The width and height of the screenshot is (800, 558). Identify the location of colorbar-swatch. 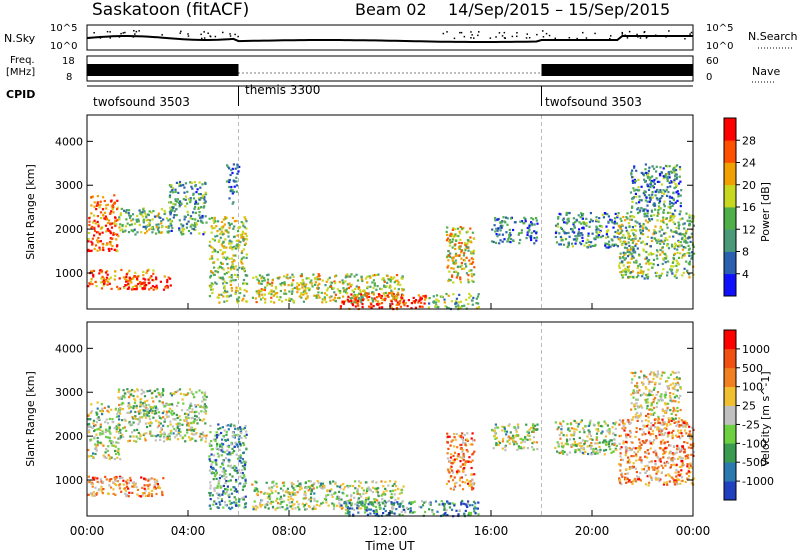
(730, 218).